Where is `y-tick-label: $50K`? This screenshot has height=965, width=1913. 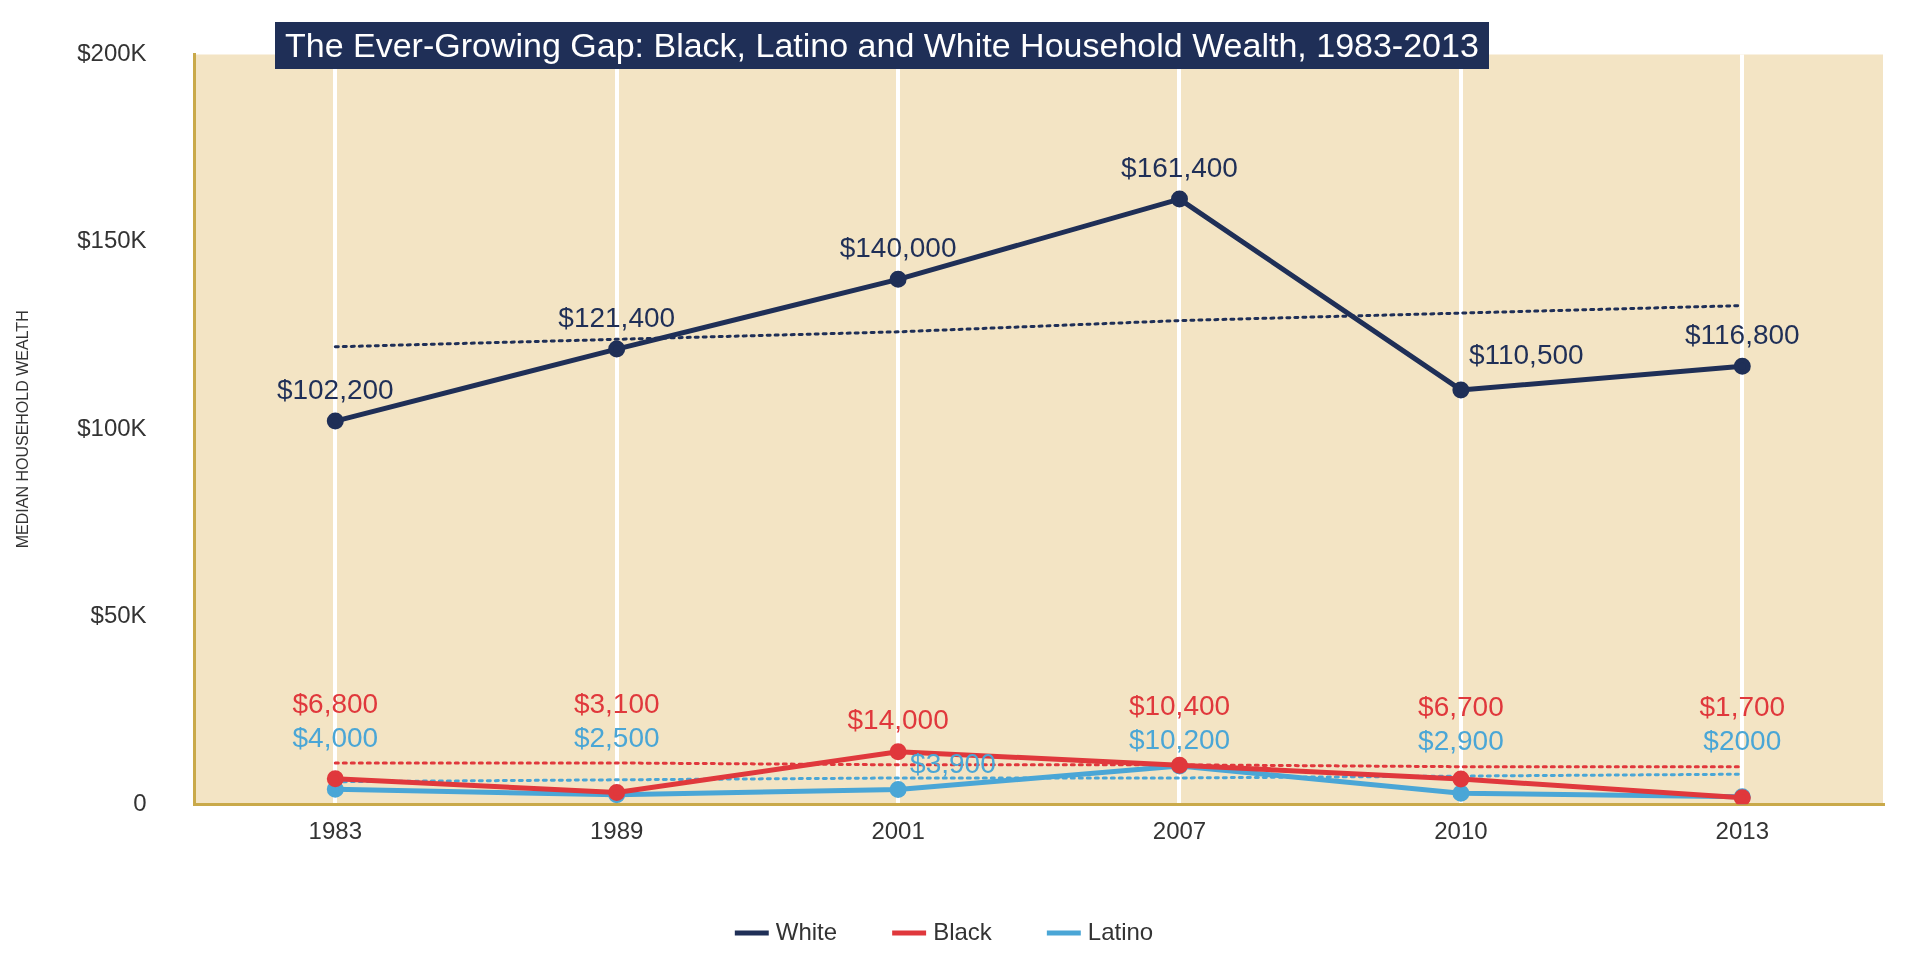 y-tick-label: $50K is located at coordinates (118, 615).